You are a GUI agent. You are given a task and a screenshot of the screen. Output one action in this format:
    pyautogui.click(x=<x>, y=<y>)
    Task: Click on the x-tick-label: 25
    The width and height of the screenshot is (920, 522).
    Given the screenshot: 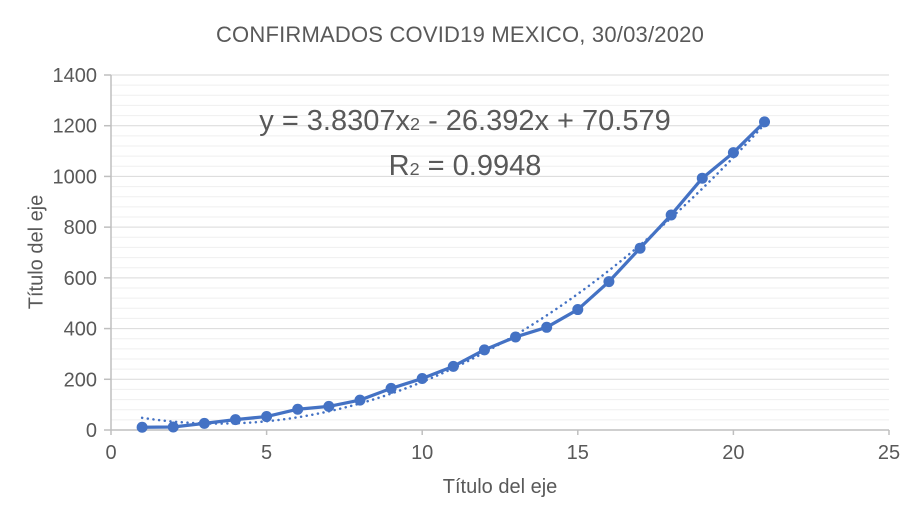 What is the action you would take?
    pyautogui.click(x=889, y=453)
    